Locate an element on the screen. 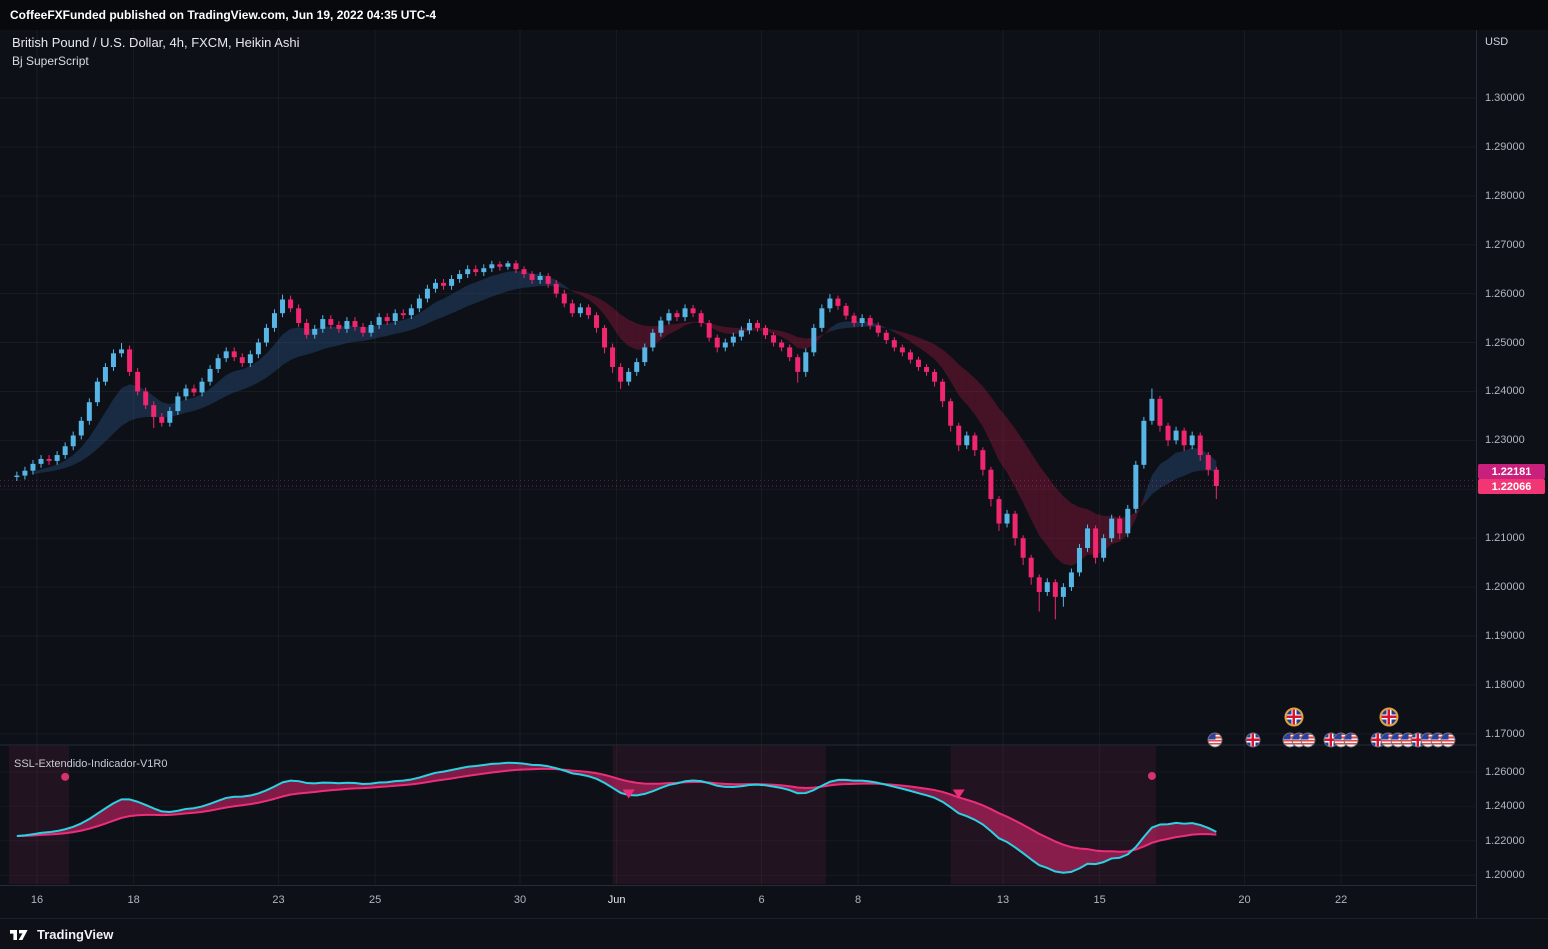 The width and height of the screenshot is (1548, 949). indicator-title: SSL-Extendido-Indicador-V1R0 is located at coordinates (91, 764).